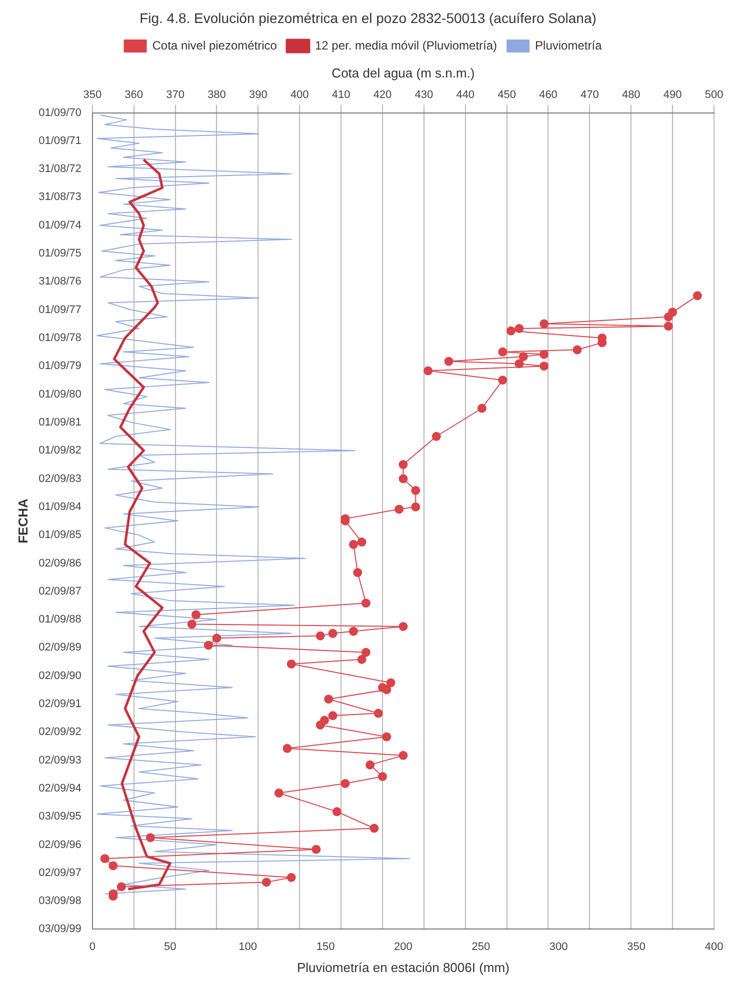 The image size is (738, 996). What do you see at coordinates (548, 95) in the screenshot?
I see `x2-tick-label: 460` at bounding box center [548, 95].